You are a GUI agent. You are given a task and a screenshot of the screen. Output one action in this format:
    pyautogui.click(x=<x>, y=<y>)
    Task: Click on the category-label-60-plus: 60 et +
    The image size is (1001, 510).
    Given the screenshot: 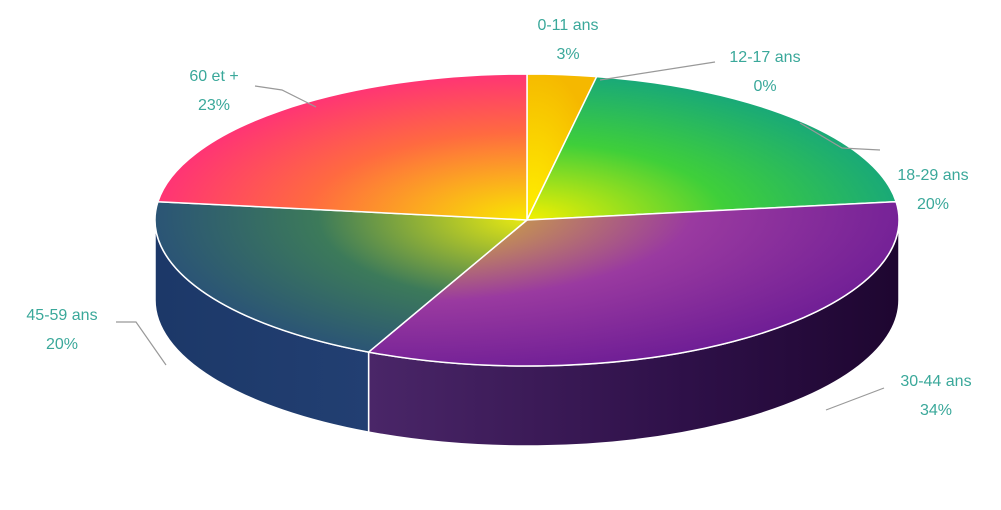 What is the action you would take?
    pyautogui.click(x=213, y=76)
    